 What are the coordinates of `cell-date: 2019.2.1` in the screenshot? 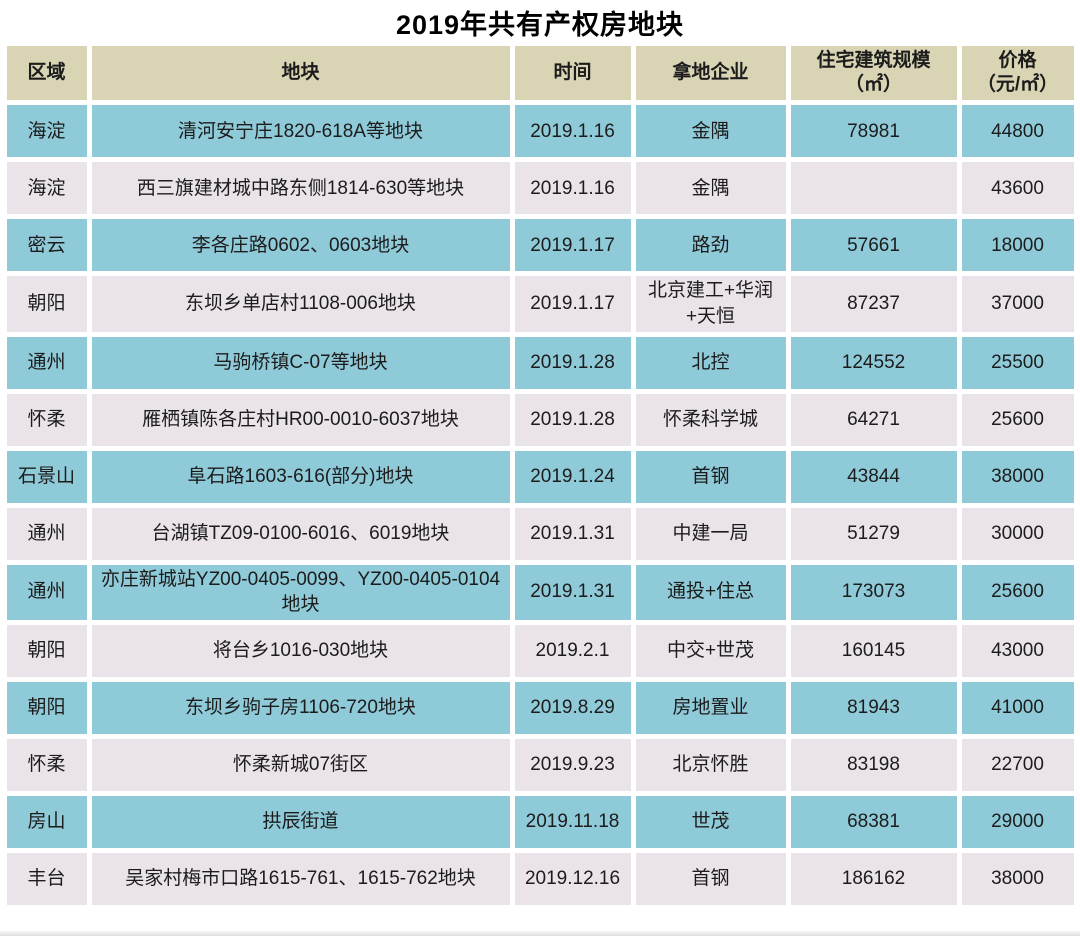 It's located at (572, 650).